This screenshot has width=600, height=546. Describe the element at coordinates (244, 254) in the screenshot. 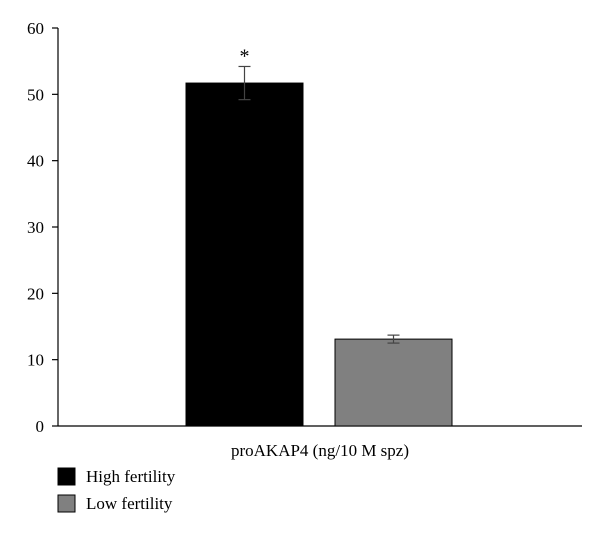

I see `bar-high-fertility` at that location.